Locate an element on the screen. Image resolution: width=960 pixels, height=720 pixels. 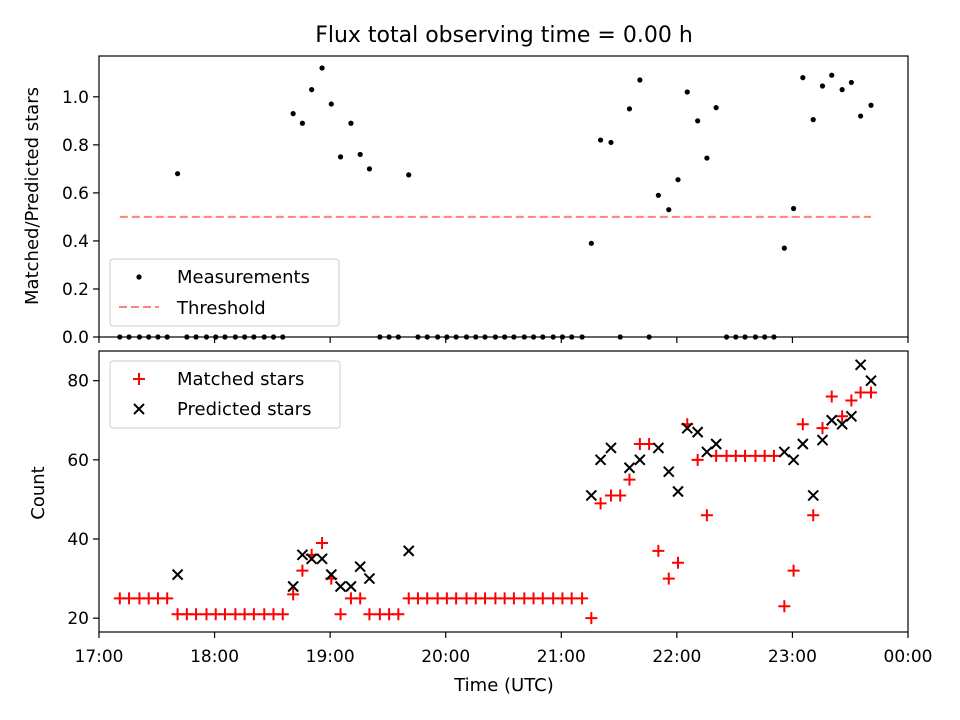
x-tick-label: 18:00 is located at coordinates (214, 657).